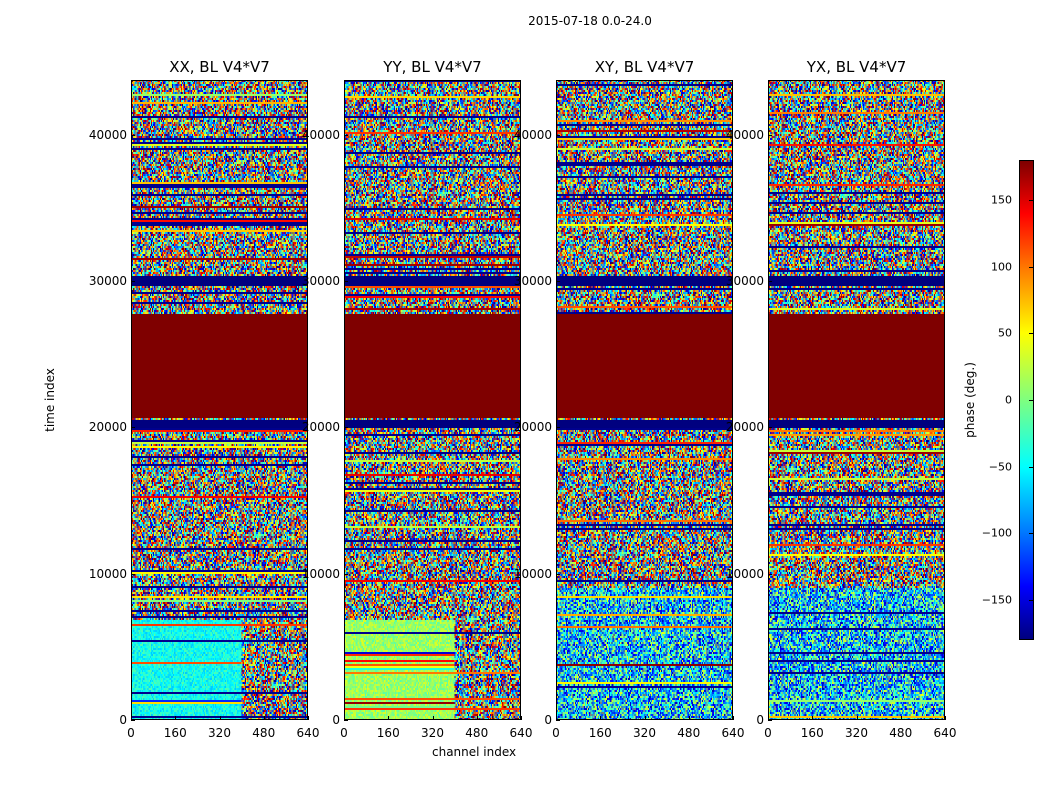  I want to click on figure-title: 2015-07-18 0.0-24.0, so click(590, 21).